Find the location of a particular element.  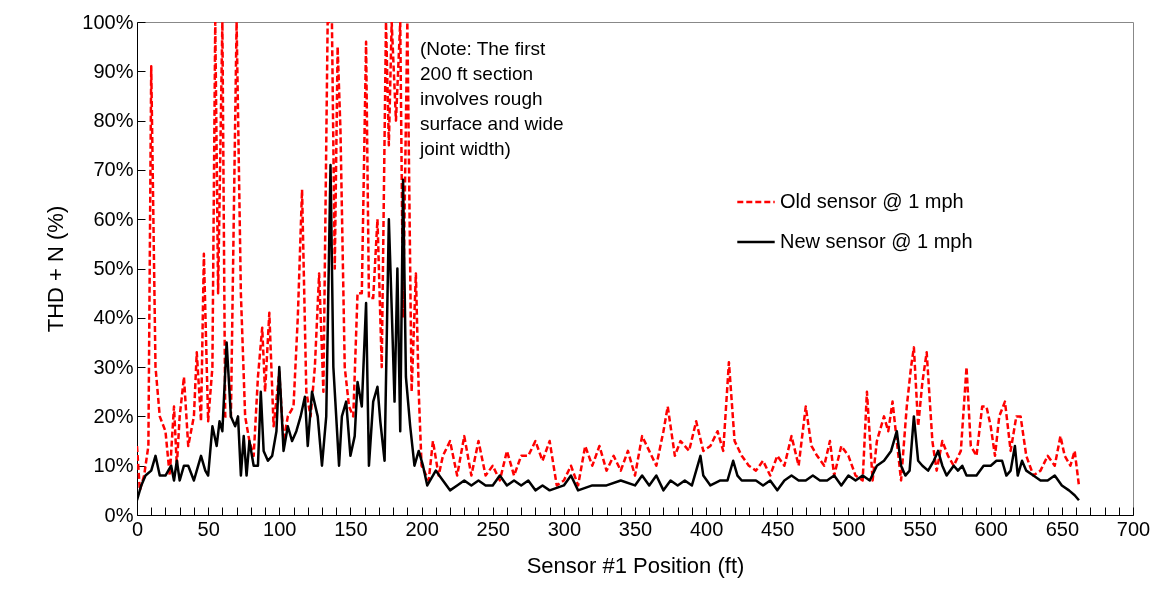

x-tick-label: 250 is located at coordinates (493, 528).